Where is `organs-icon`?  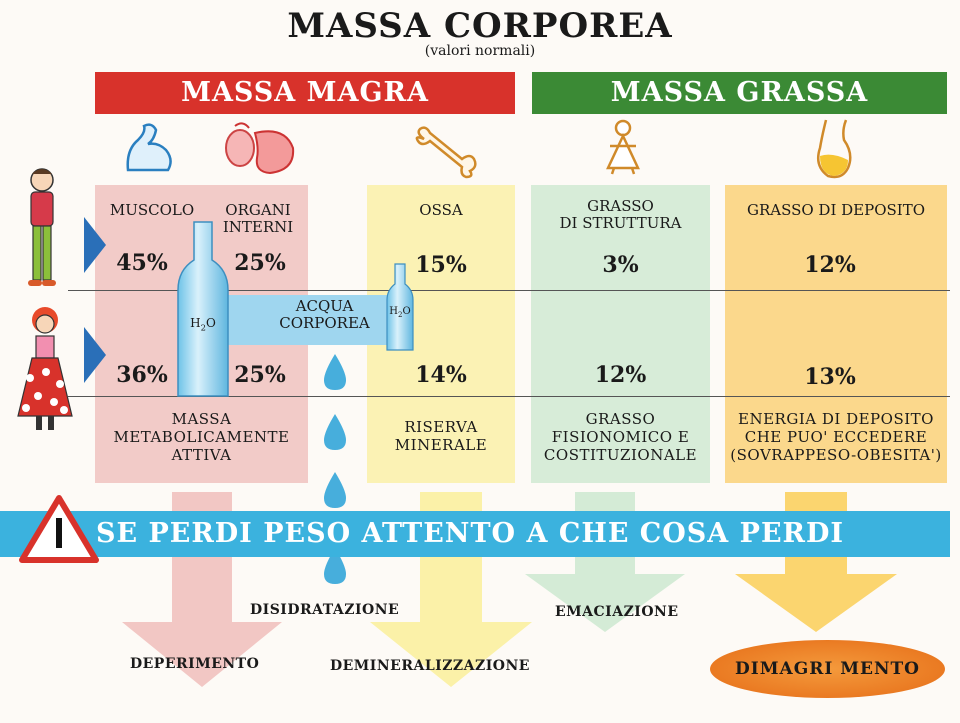 organs-icon is located at coordinates (260, 148).